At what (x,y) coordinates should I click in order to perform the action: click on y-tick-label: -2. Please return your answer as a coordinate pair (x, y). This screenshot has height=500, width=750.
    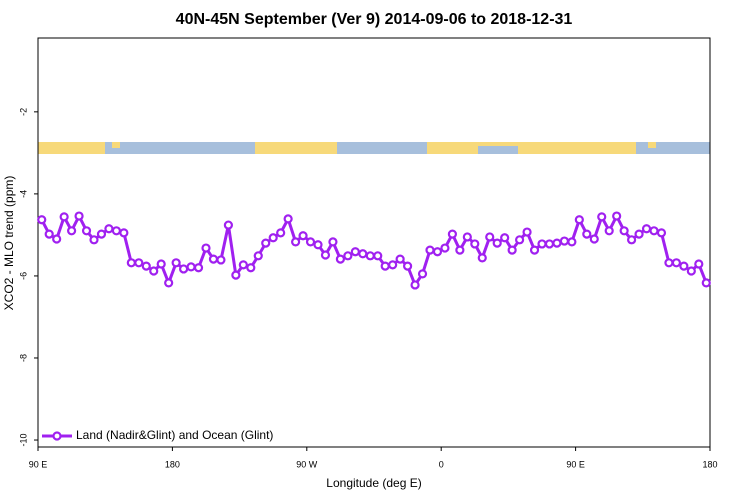
    Looking at the image, I should click on (23, 112).